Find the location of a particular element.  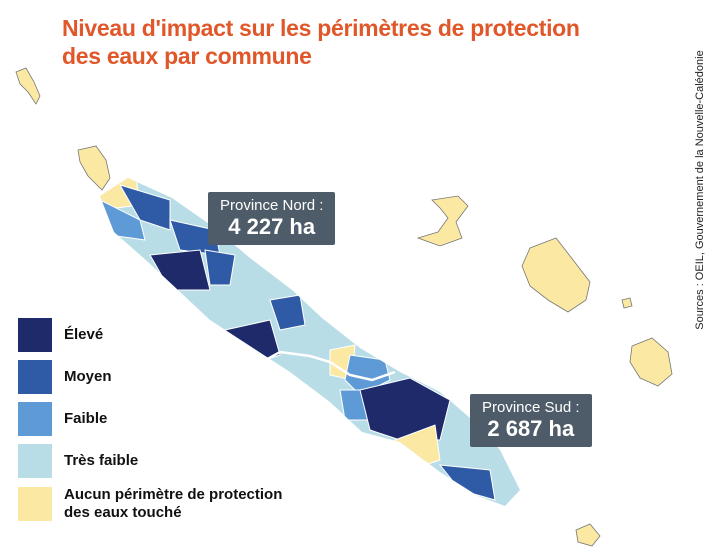

legend-item: Faible is located at coordinates (161, 419).